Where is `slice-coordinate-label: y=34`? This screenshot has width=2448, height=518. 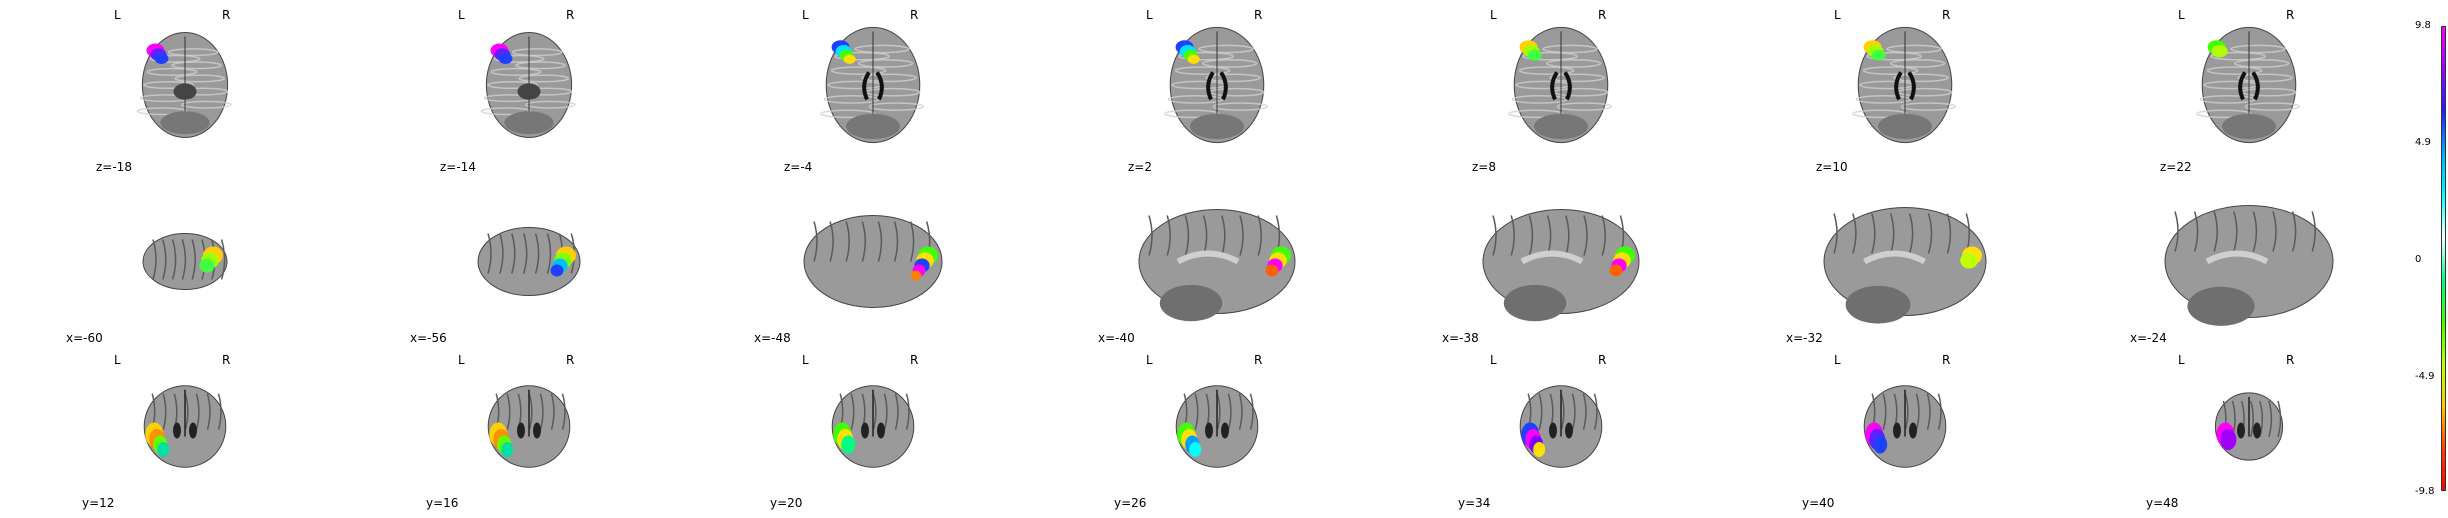
slice-coordinate-label: y=34 is located at coordinates (1474, 503).